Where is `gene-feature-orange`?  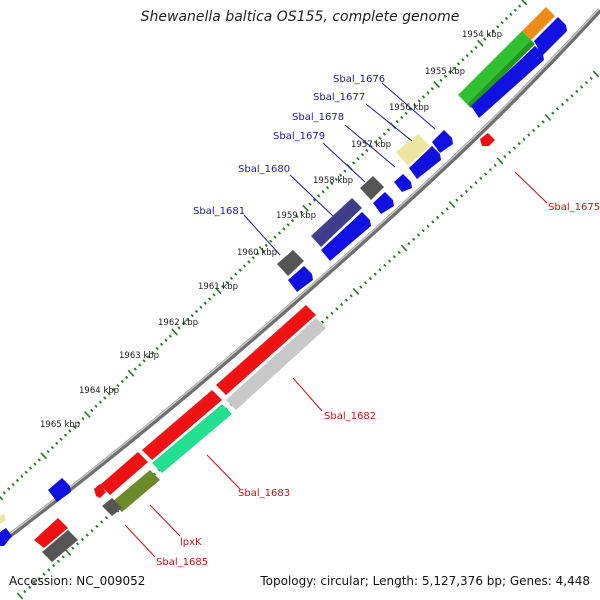 gene-feature-orange is located at coordinates (538, 23).